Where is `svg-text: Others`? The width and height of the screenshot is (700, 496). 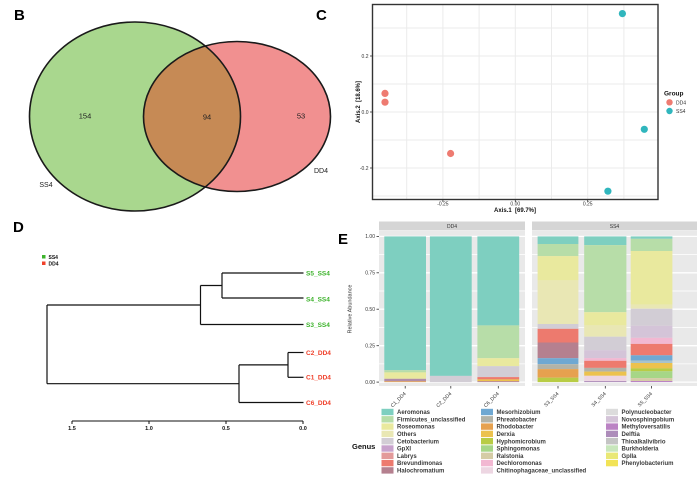
svg-text: Others is located at coordinates (407, 435).